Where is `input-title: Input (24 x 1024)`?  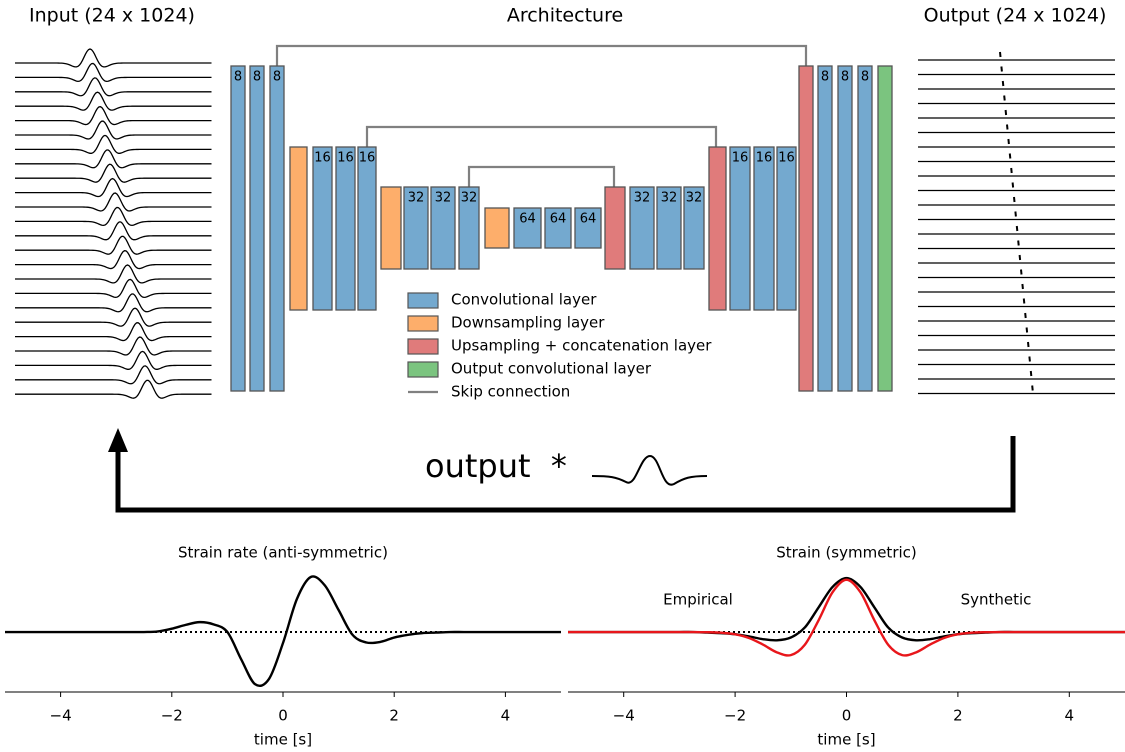 input-title: Input (24 x 1024) is located at coordinates (112, 16).